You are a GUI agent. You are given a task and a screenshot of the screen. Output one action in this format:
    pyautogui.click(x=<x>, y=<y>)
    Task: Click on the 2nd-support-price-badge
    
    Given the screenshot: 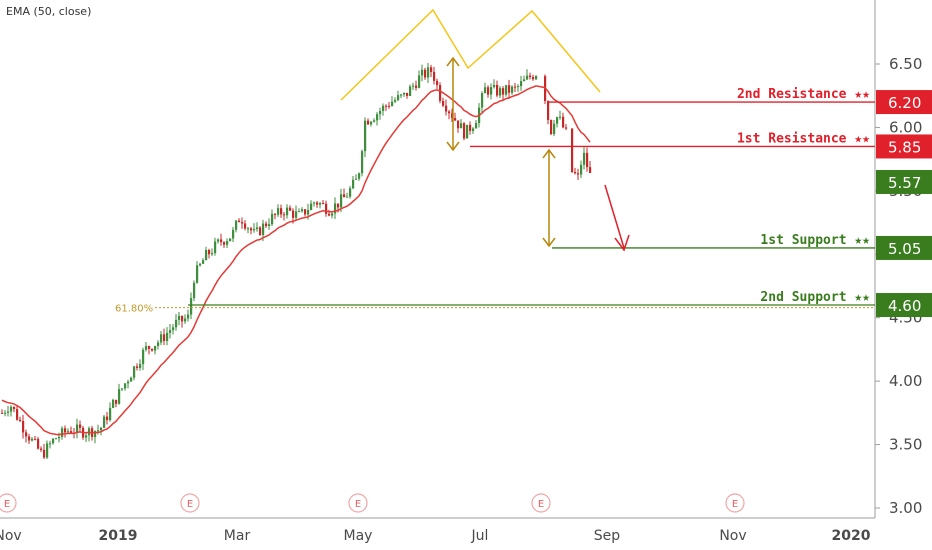 What is the action you would take?
    pyautogui.click(x=904, y=305)
    